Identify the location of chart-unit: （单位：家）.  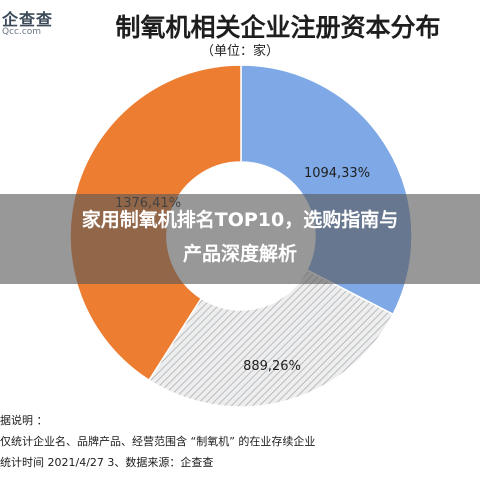
(239, 51).